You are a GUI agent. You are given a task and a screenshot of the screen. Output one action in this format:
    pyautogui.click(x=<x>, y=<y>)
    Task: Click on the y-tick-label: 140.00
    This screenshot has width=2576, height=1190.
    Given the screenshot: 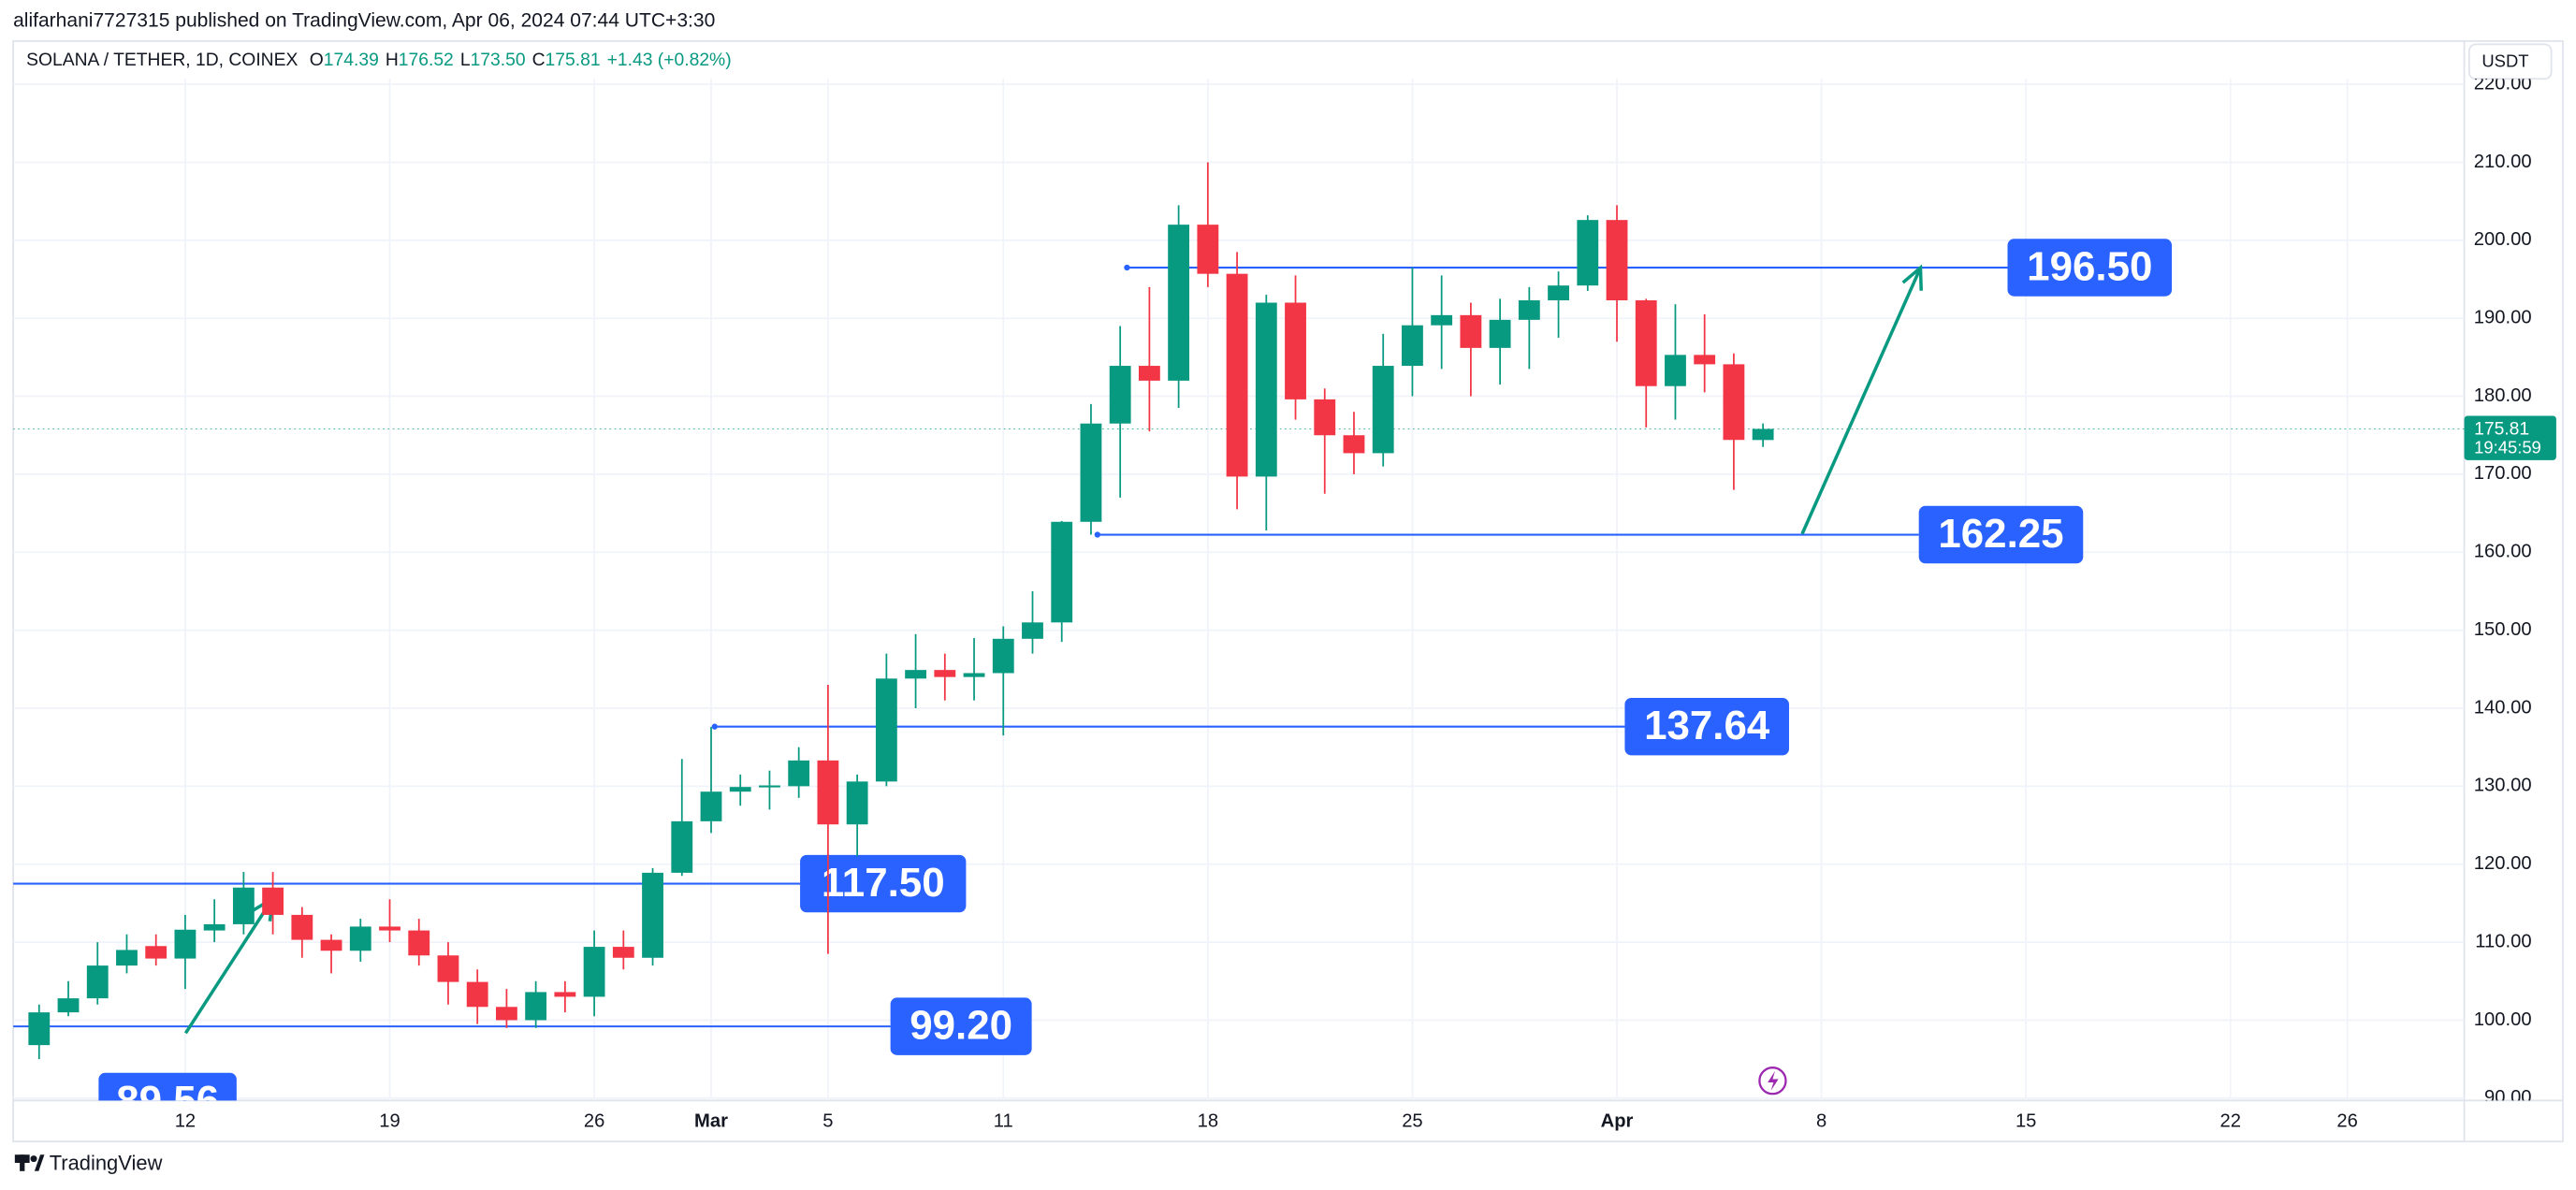 What is the action you would take?
    pyautogui.click(x=2503, y=707)
    